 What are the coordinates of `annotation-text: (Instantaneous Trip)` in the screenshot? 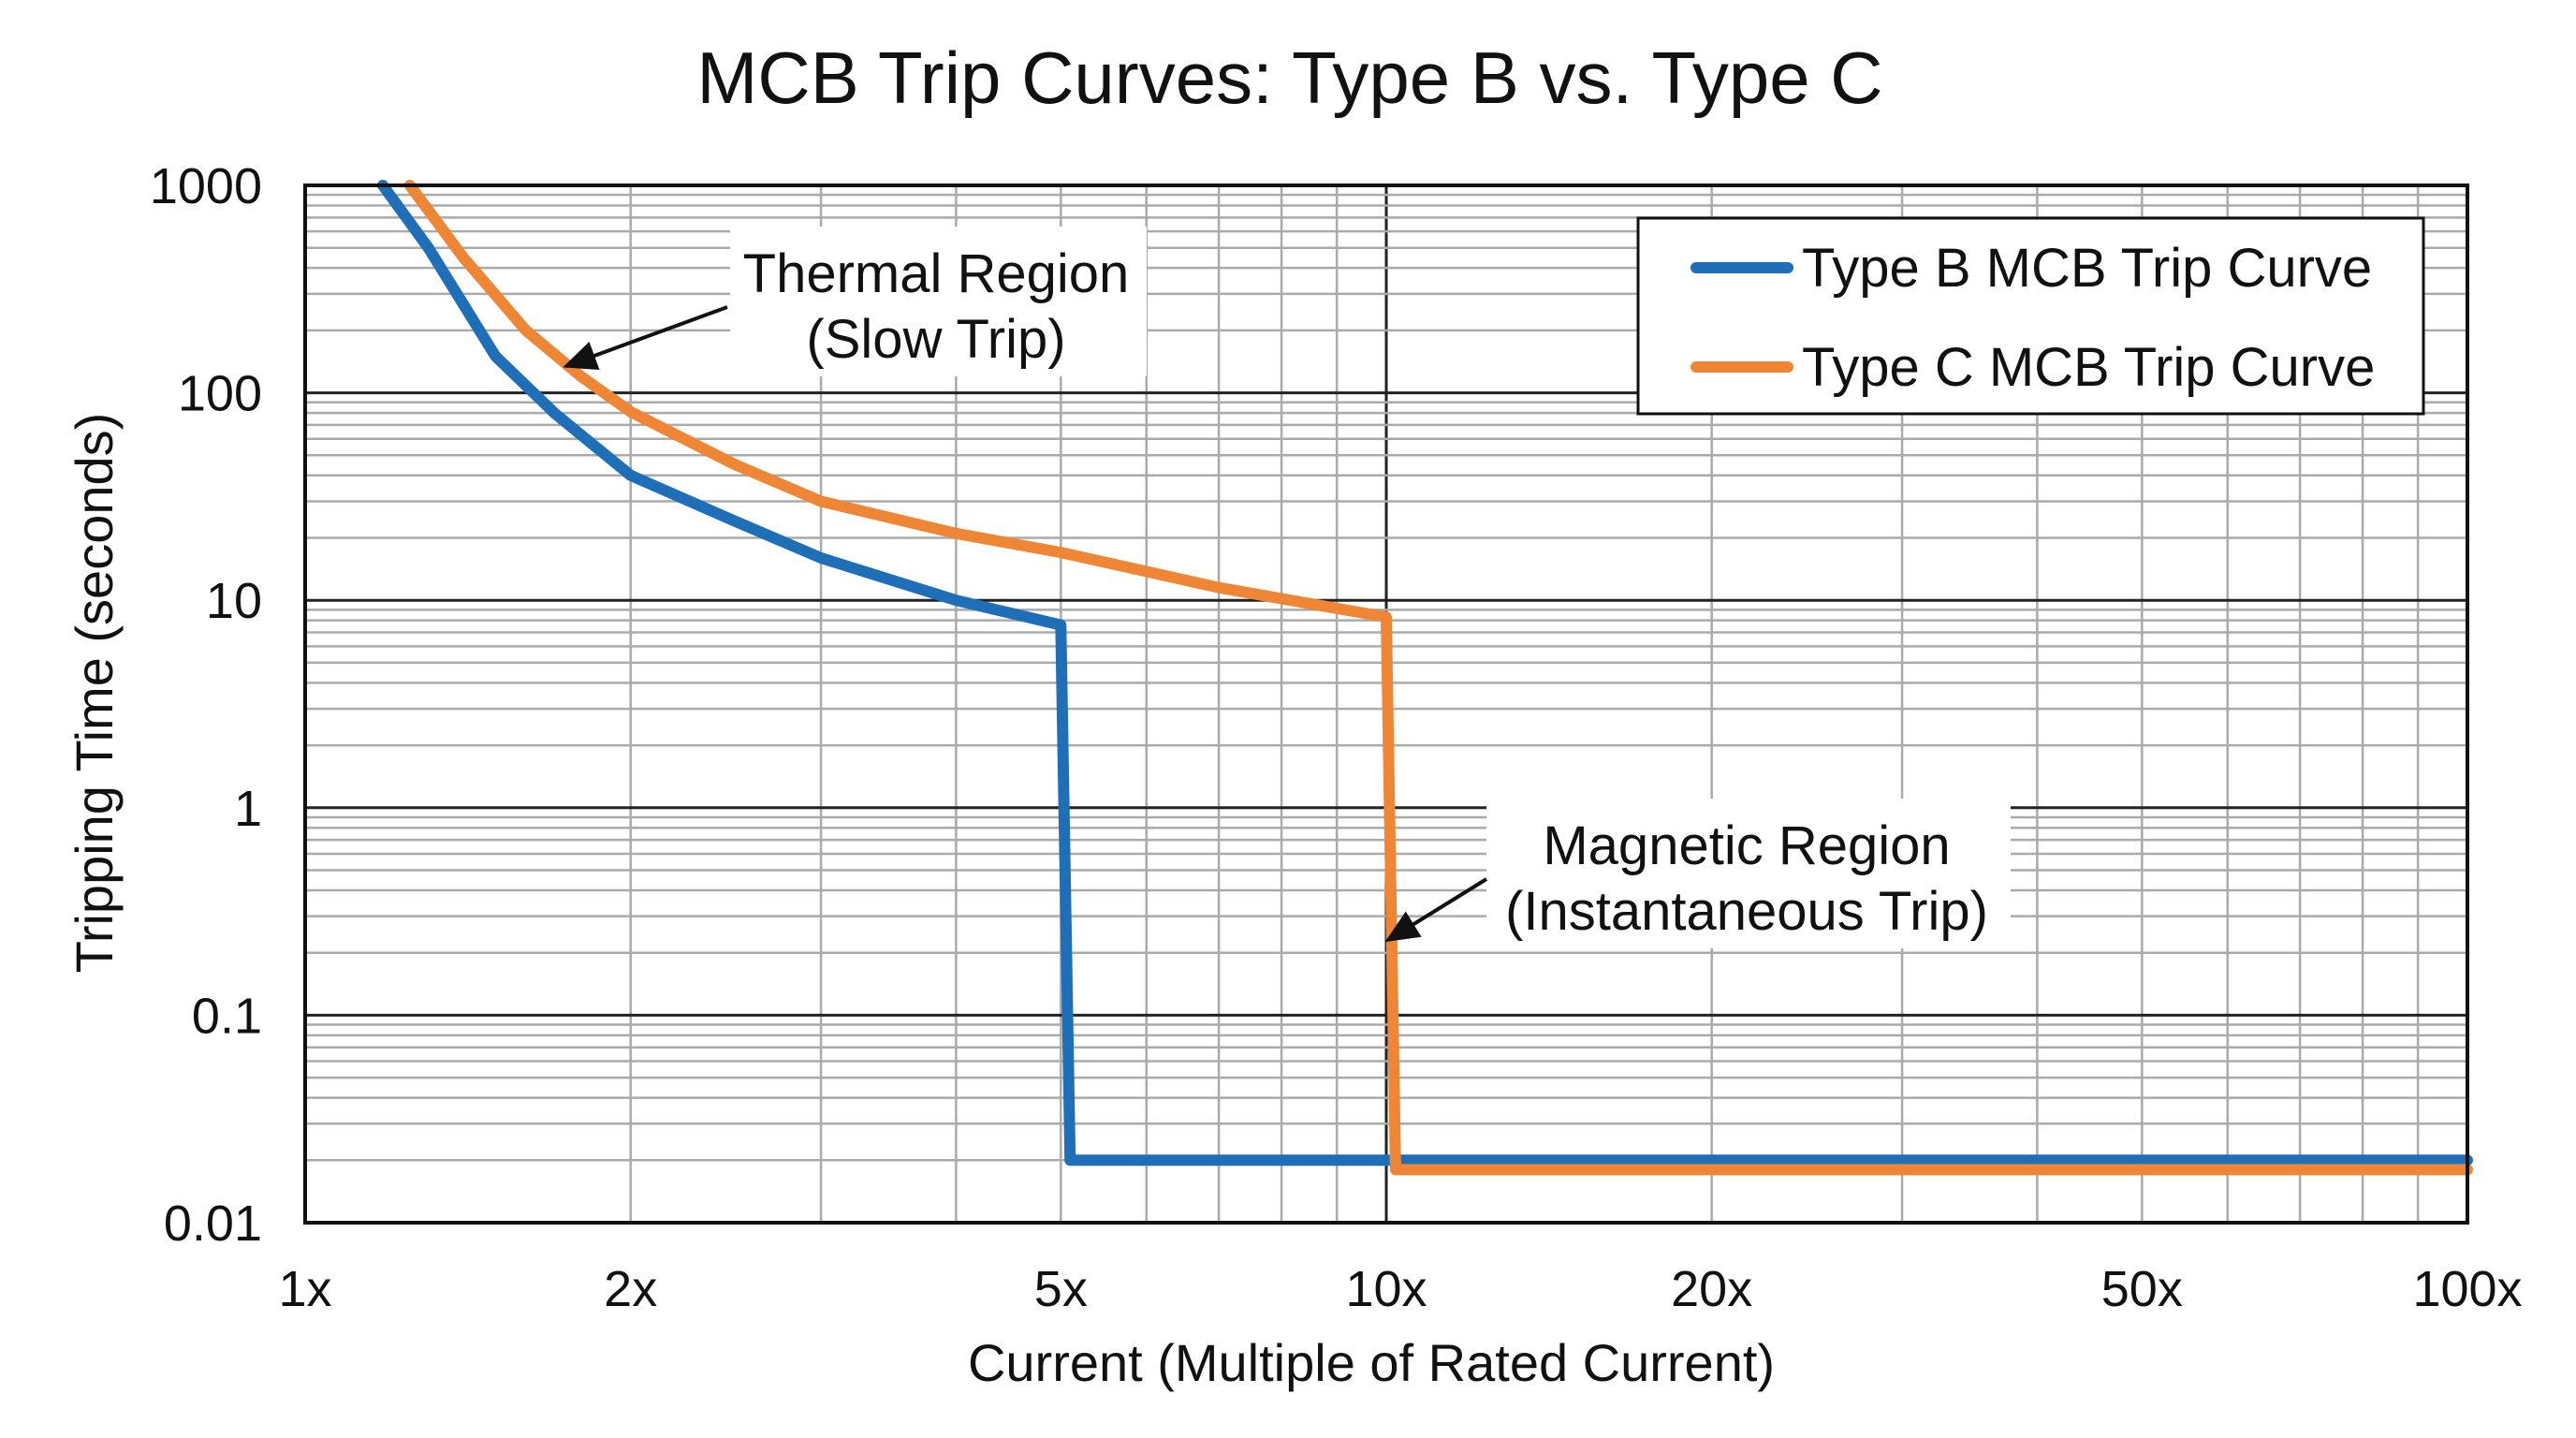 It's located at (1746, 911).